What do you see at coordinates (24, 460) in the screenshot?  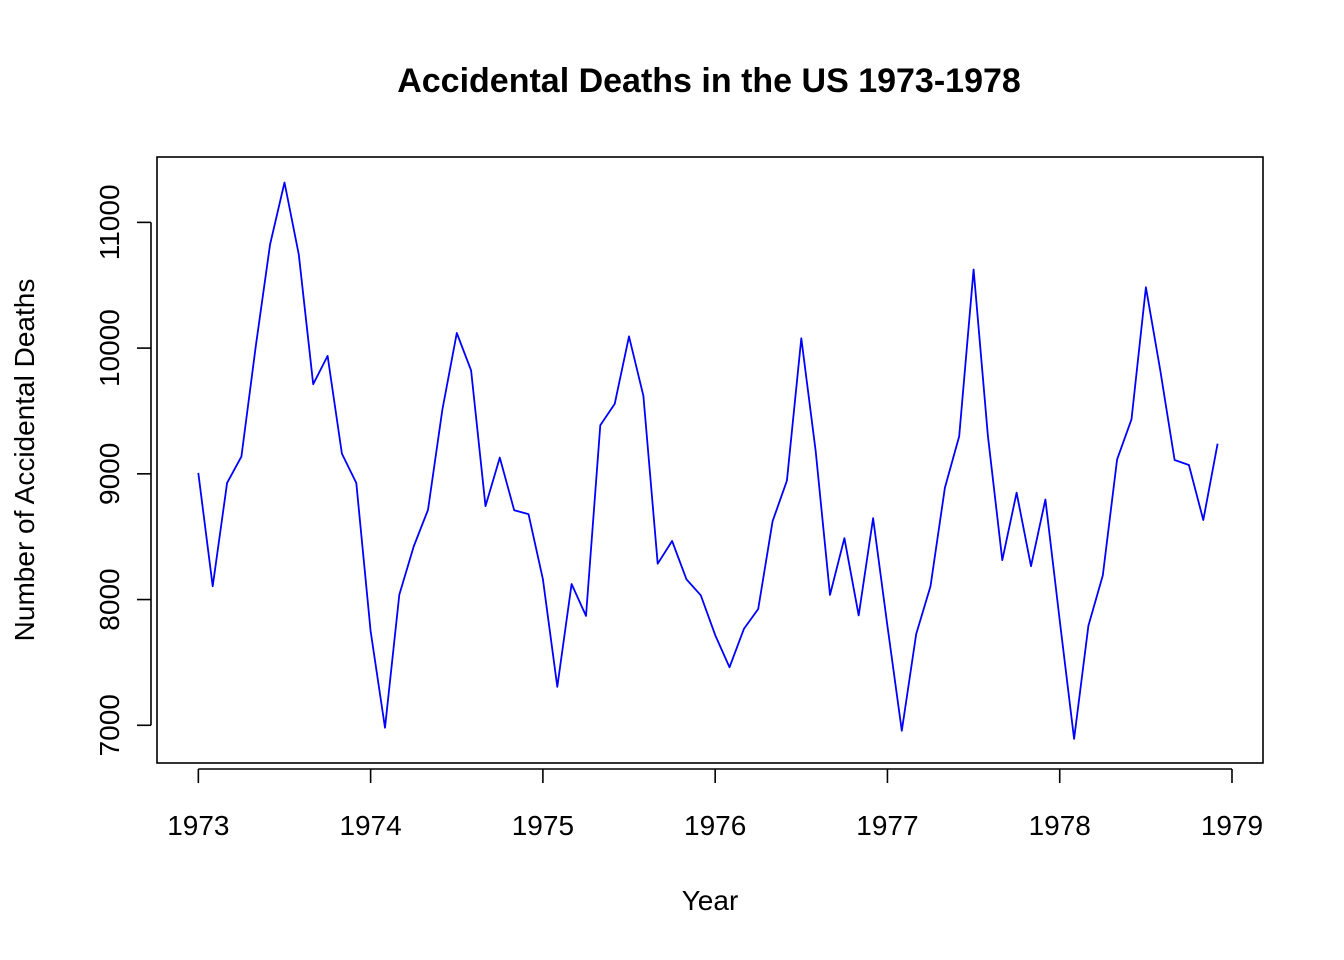 I see `y-axis-label: Number of Accidental Deaths` at bounding box center [24, 460].